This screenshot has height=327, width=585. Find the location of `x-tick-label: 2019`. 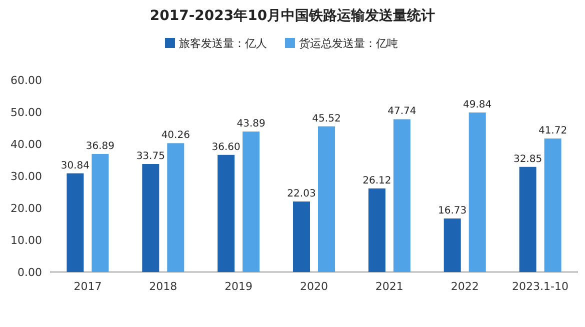

x-tick-label: 2019 is located at coordinates (238, 286).